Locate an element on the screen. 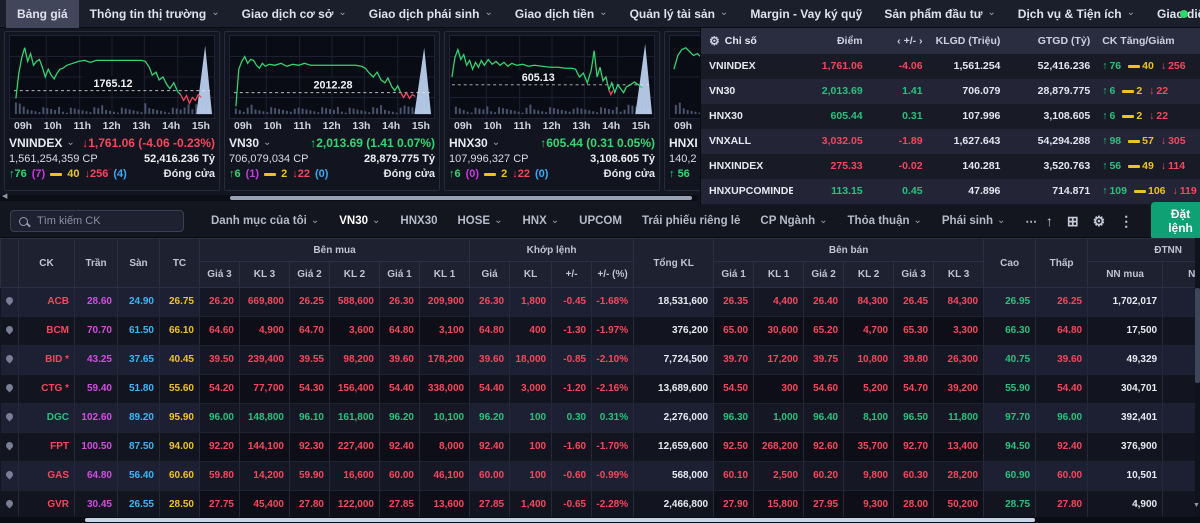 This screenshot has height=523, width=1200. time-label: 14h is located at coordinates (611, 126).